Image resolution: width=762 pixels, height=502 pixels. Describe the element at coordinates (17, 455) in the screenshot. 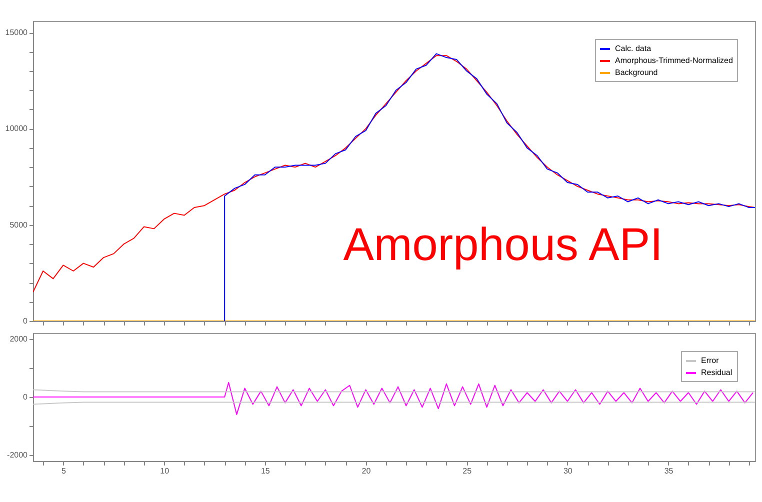

I see `y-tick-label: -2000` at that location.